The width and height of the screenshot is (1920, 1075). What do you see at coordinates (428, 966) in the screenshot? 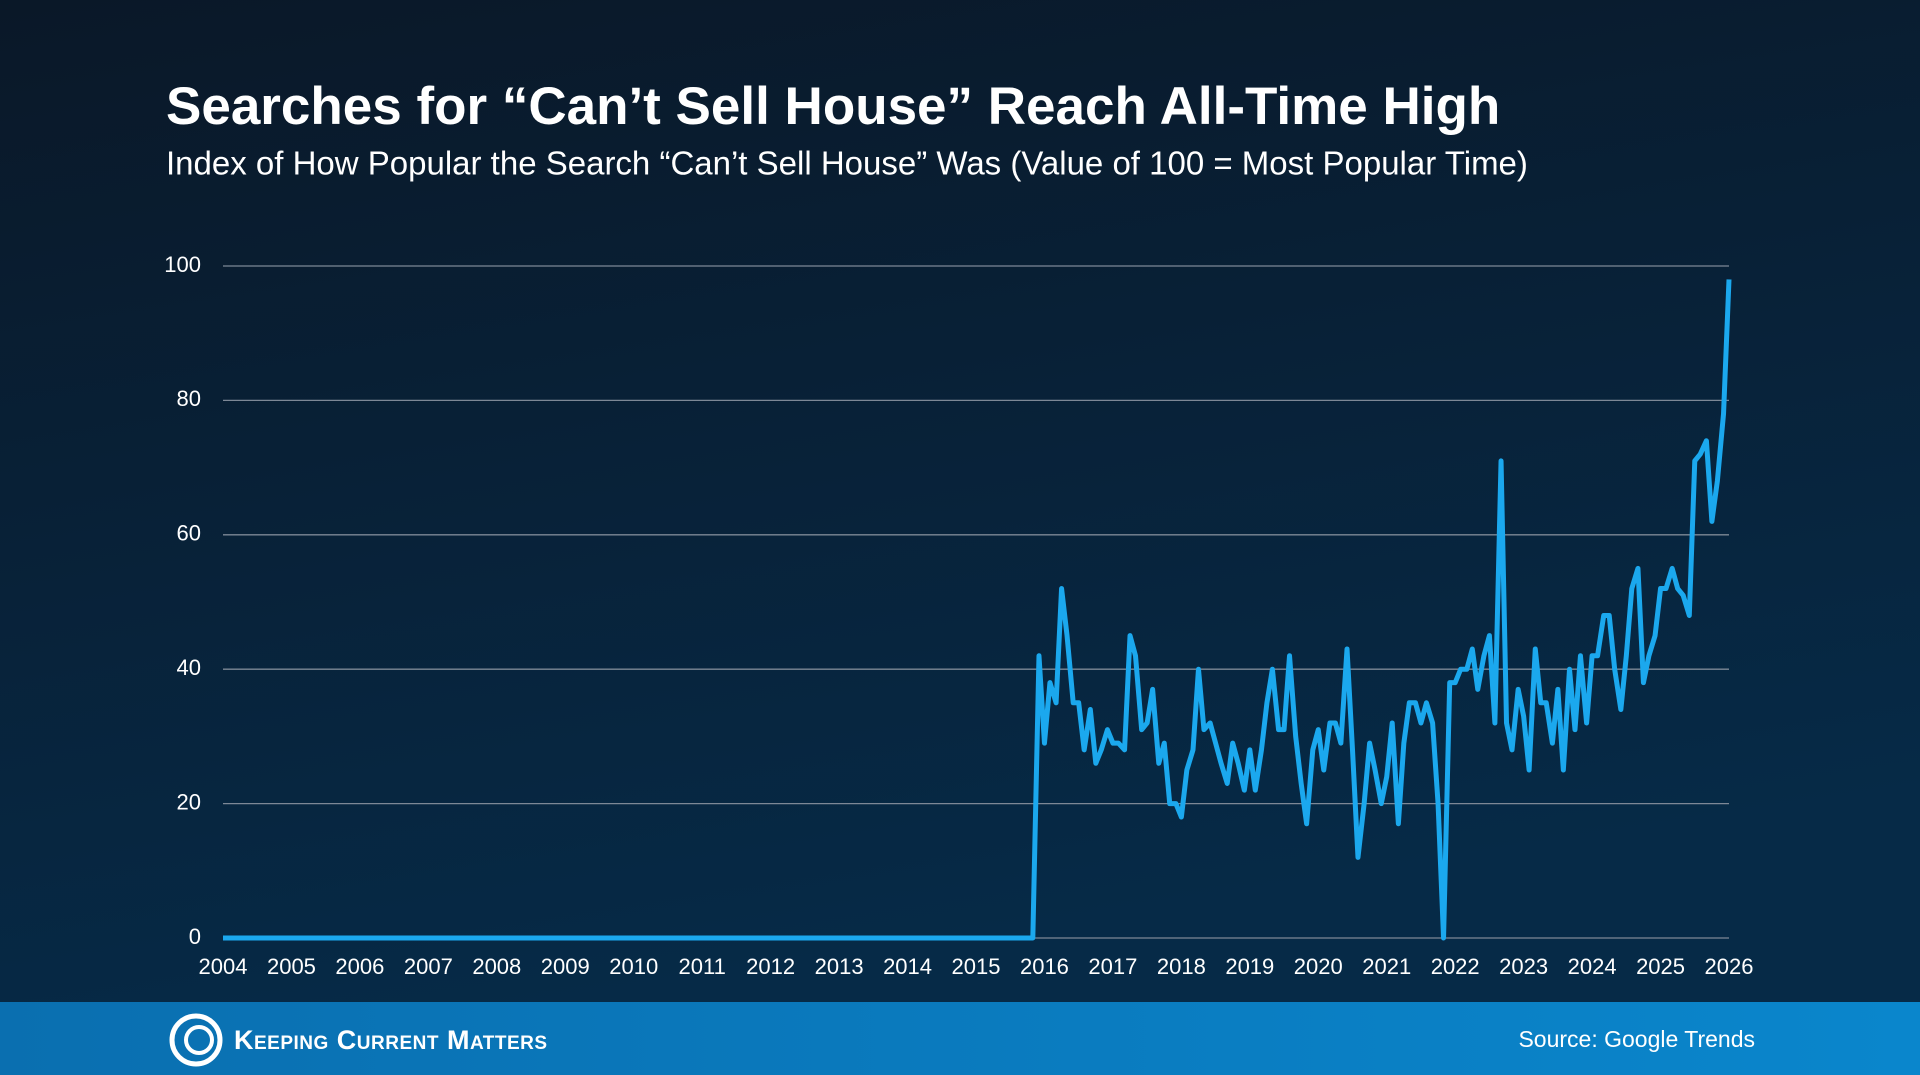
I see `x-tick-label: 2007` at bounding box center [428, 966].